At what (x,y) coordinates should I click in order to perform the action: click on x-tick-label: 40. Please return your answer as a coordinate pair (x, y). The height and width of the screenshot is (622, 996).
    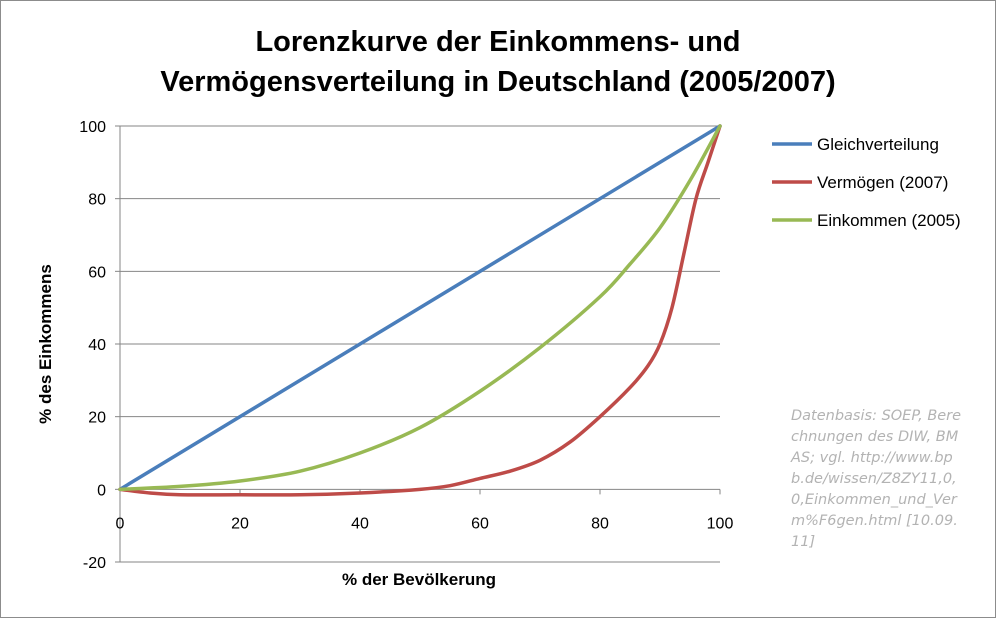
    Looking at the image, I should click on (360, 523).